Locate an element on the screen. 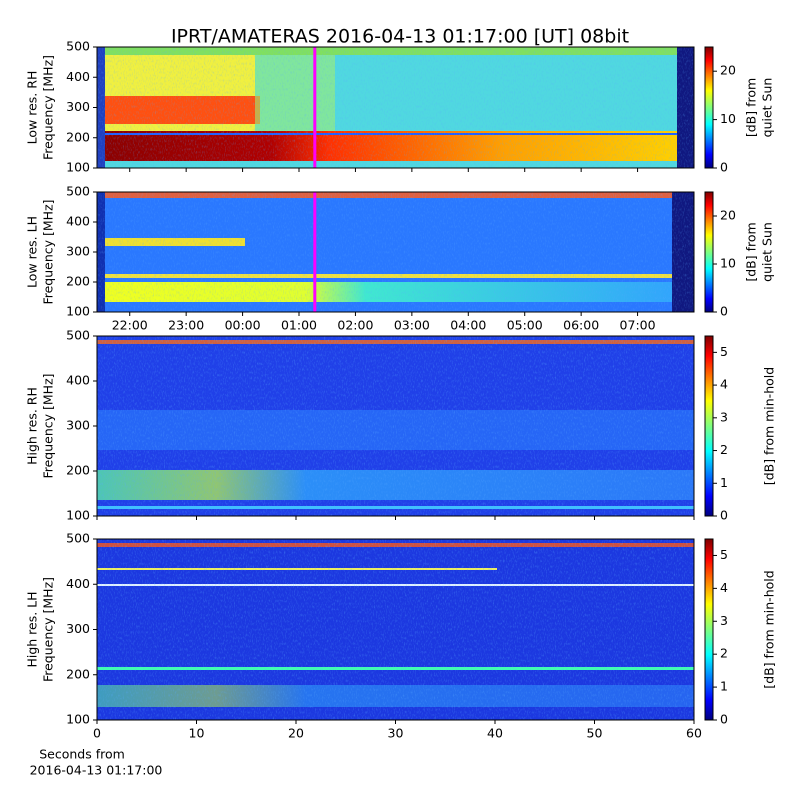 The image size is (800, 800). x-tick-label: 30 is located at coordinates (396, 733).